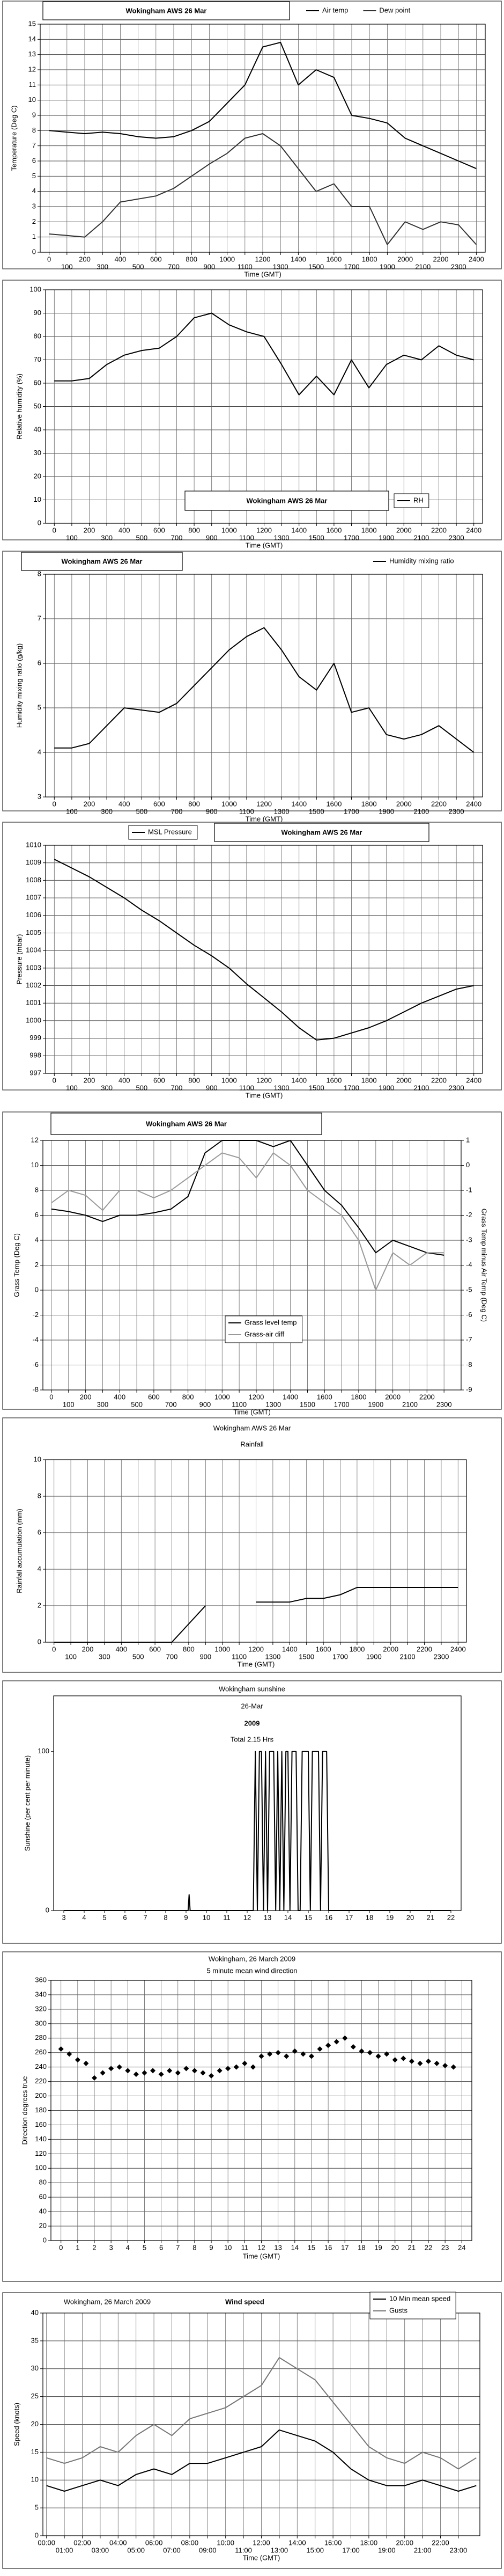 Image resolution: width=504 pixels, height=2576 pixels. I want to click on y-tick-label: 997, so click(35, 1073).